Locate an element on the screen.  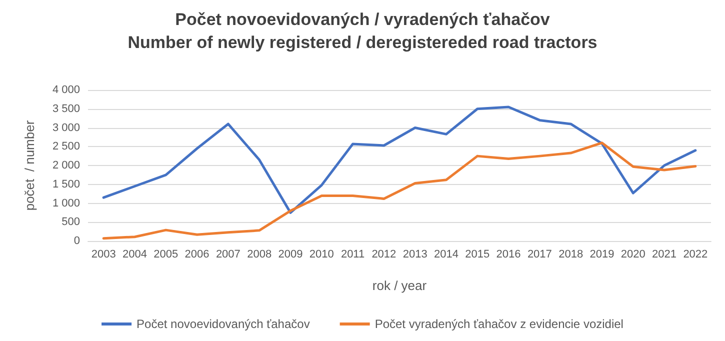
x-tick-label: 2018 is located at coordinates (571, 254).